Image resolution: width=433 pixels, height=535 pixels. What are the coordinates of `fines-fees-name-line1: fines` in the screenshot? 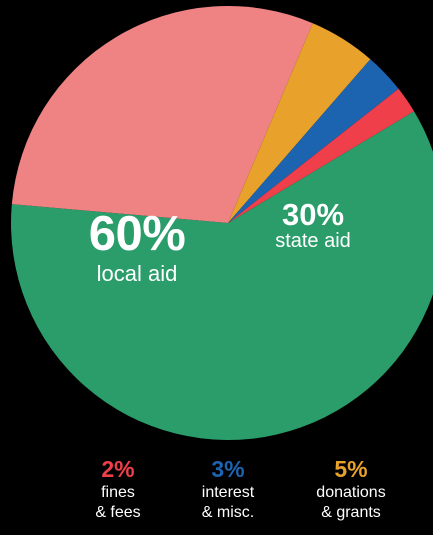 It's located at (118, 492).